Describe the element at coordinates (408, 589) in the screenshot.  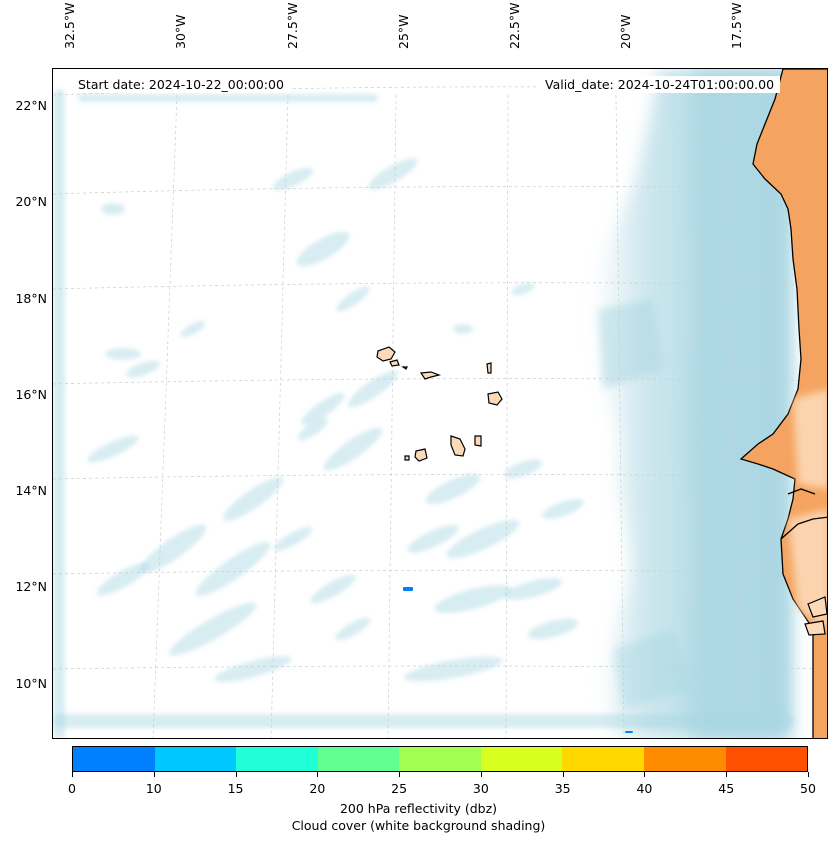
I see `echo-center` at that location.